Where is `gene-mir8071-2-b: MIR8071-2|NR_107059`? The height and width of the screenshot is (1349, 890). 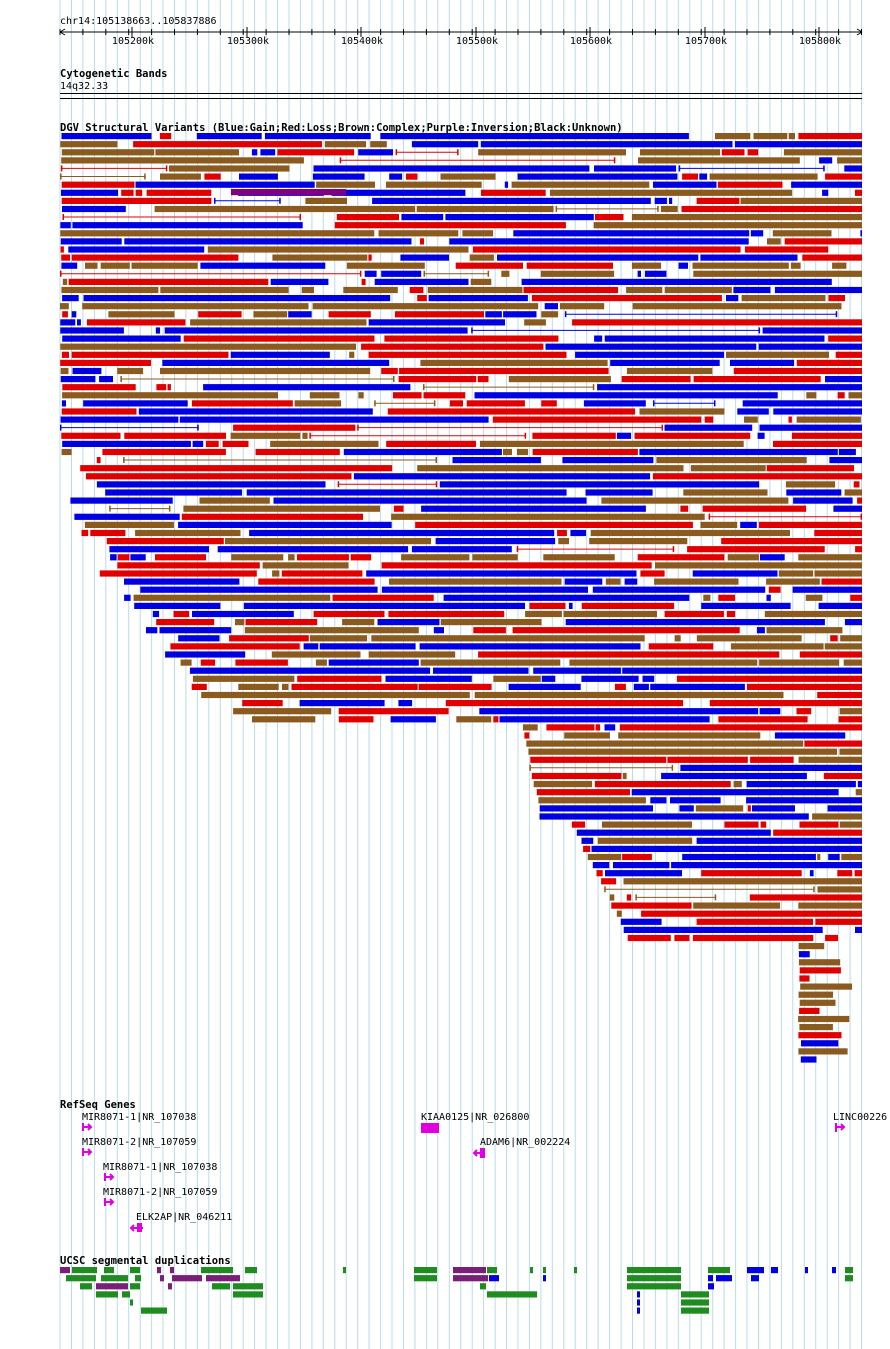
gene-mir8071-2-b: MIR8071-2|NR_107059 is located at coordinates (160, 1196).